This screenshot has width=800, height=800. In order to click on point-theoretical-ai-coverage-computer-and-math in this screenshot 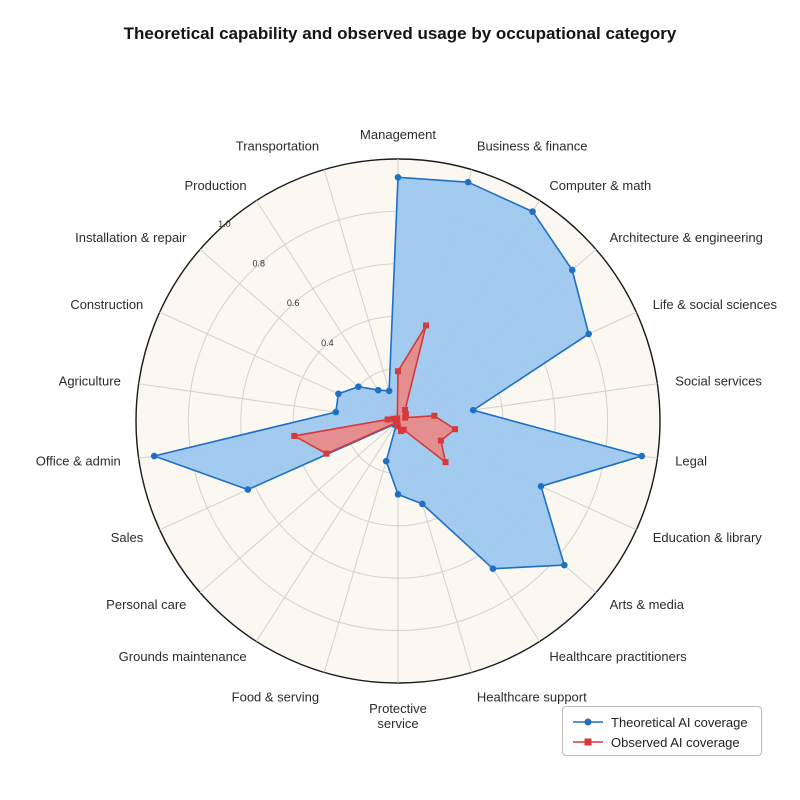, I will do `click(532, 211)`.